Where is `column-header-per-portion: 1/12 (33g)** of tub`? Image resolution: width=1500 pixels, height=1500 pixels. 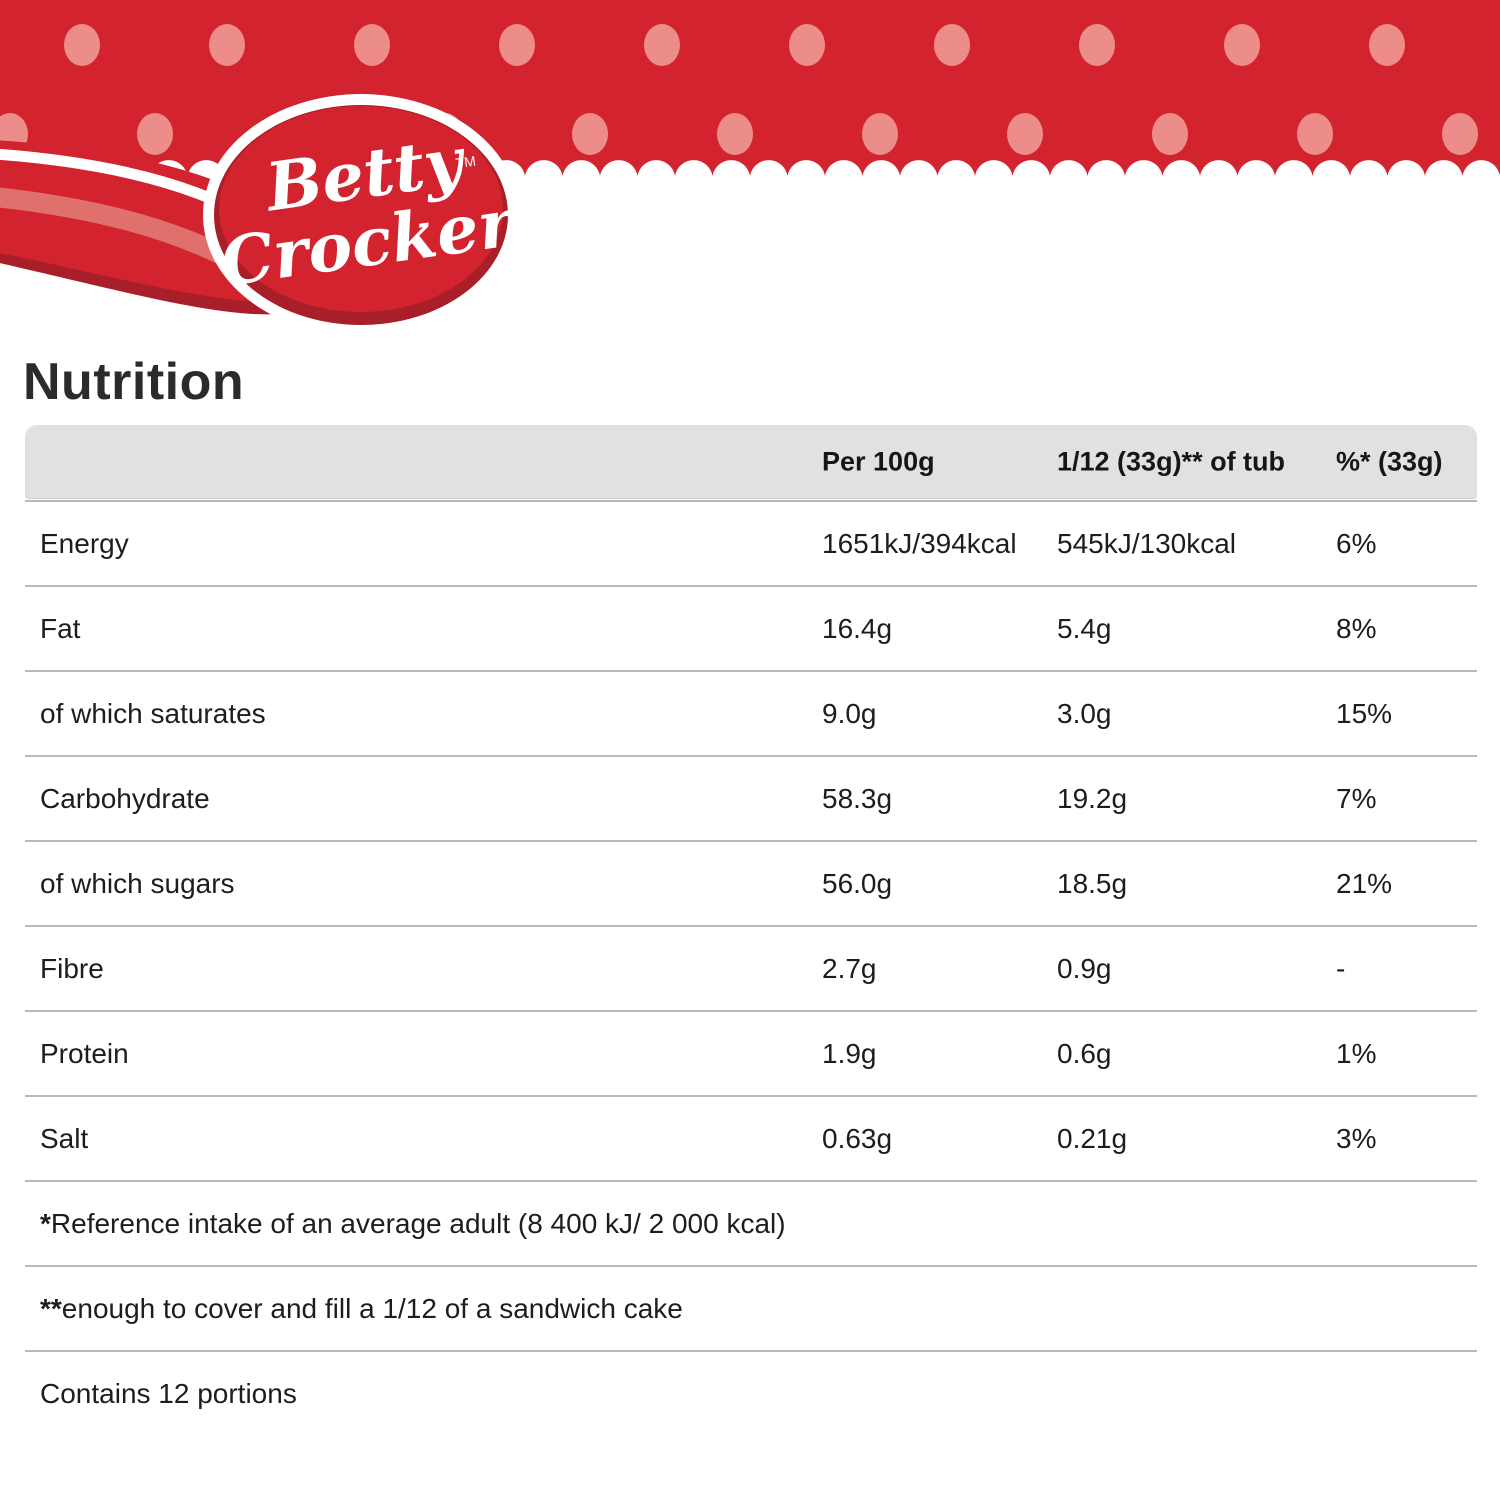 column-header-per-portion: 1/12 (33g)** of tub is located at coordinates (1171, 461).